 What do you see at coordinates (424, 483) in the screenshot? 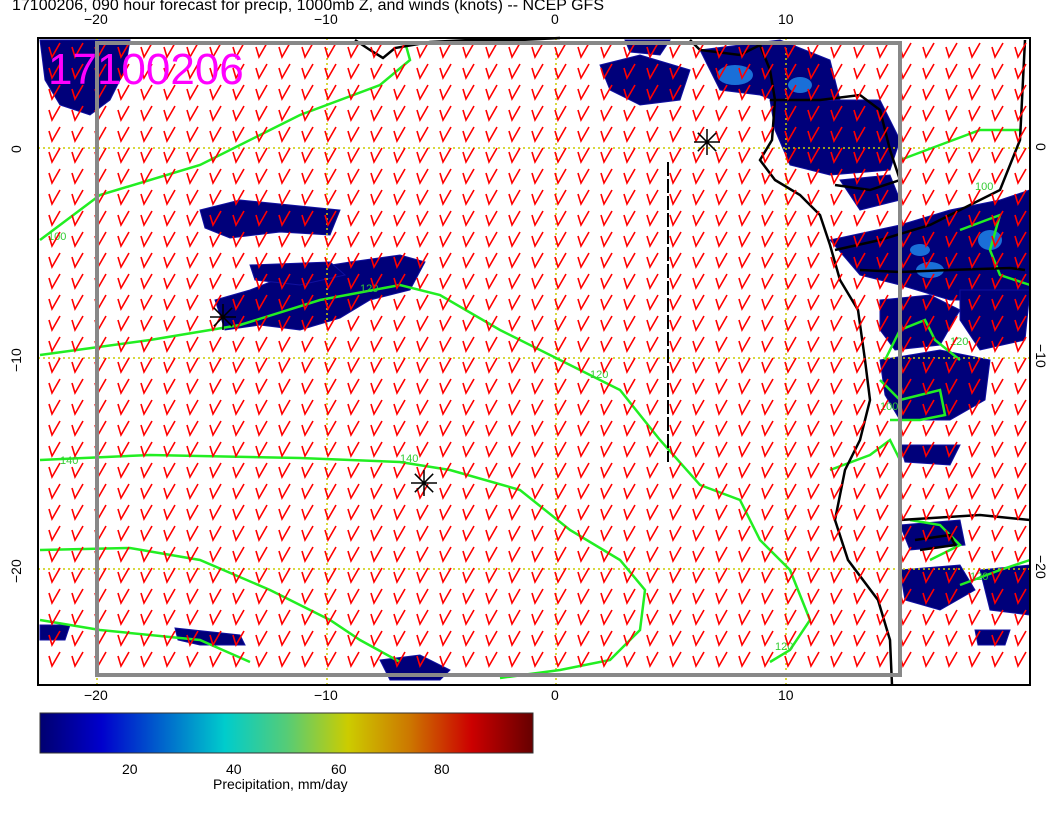
I see `marker-stroke` at bounding box center [424, 483].